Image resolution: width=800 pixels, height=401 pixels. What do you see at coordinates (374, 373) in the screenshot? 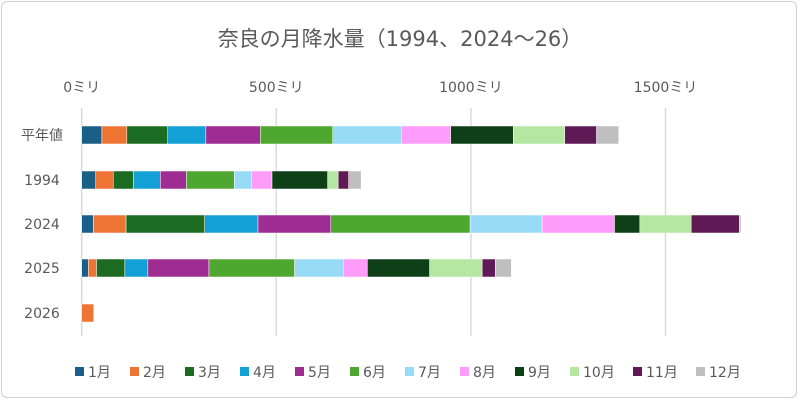
I see `legend-label: 6月` at bounding box center [374, 373].